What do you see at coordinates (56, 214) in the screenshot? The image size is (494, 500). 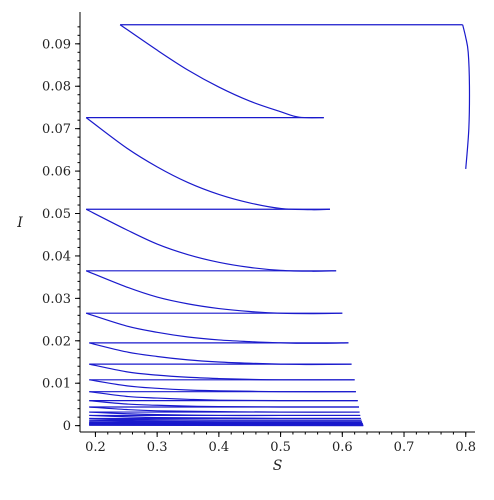 I see `y-tick-label: 0.05` at bounding box center [56, 214].